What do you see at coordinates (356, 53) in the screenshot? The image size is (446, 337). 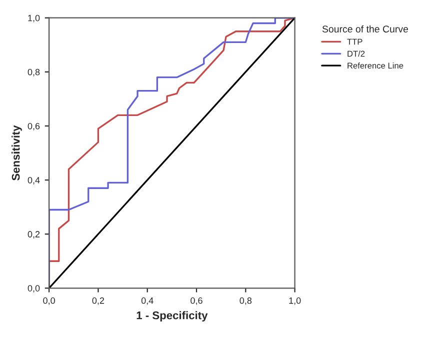 I see `legend-label: DT/2` at bounding box center [356, 53].